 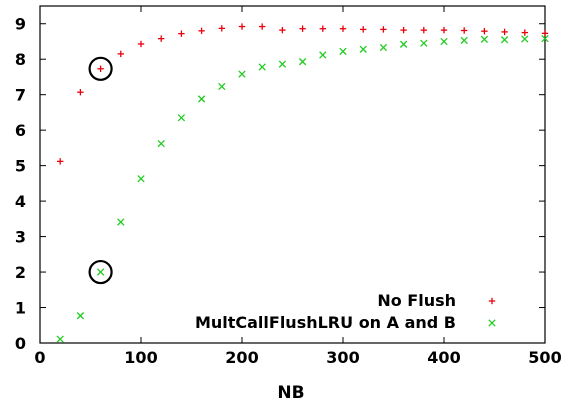 I want to click on legend-label-no-flush: No Flush, so click(x=416, y=300).